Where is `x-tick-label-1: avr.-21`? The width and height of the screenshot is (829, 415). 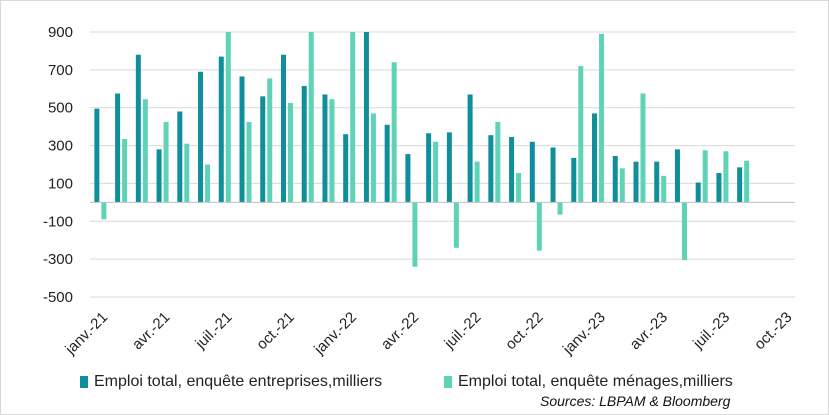
x-tick-label-1: avr.-21 is located at coordinates (151, 331).